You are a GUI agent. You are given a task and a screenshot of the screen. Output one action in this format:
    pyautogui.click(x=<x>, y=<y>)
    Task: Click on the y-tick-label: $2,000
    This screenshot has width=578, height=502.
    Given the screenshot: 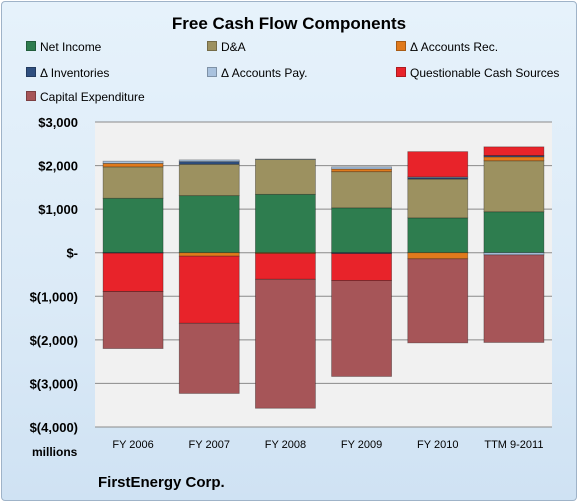 What is the action you would take?
    pyautogui.click(x=58, y=166)
    